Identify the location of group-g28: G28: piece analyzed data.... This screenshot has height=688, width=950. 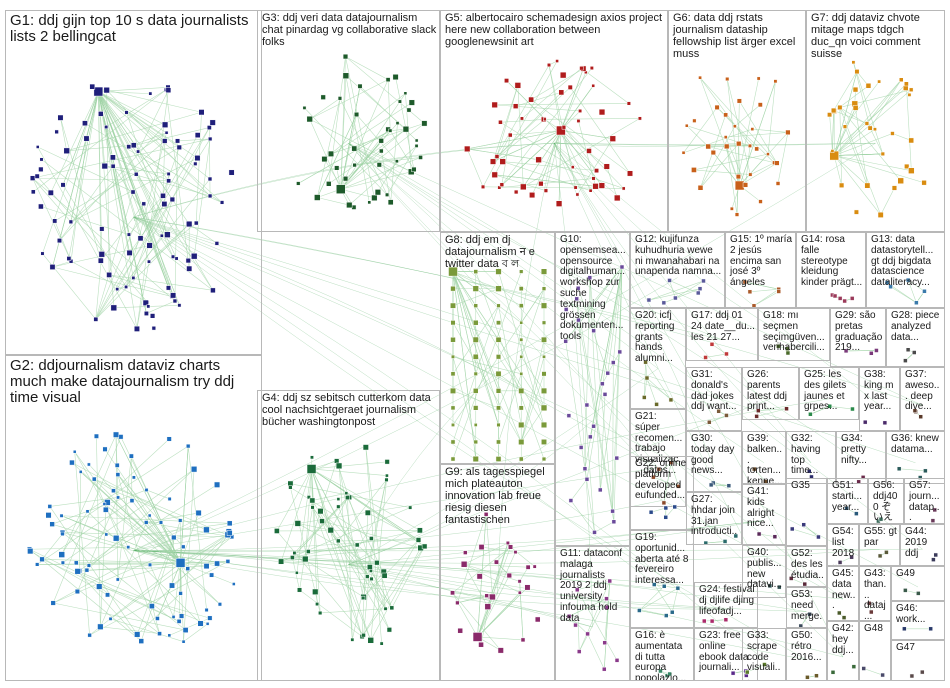
(915, 337).